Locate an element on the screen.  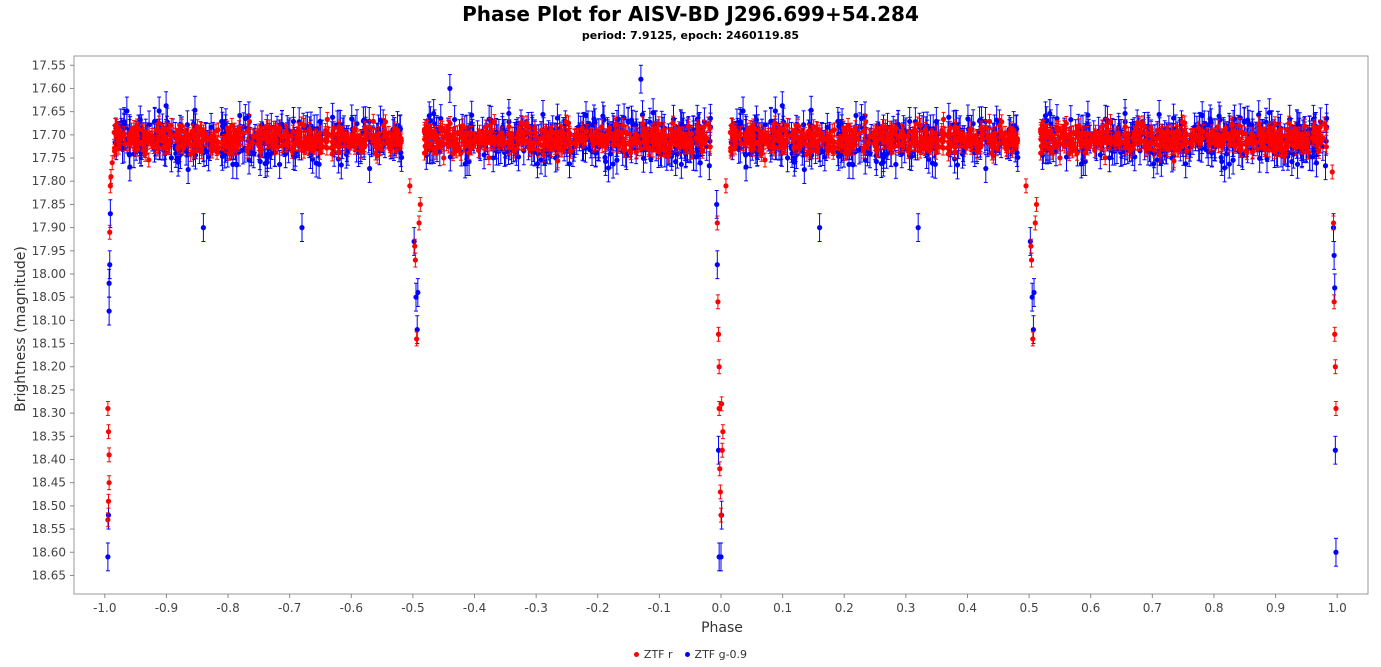
y-tick-label: 18.40 is located at coordinates (49, 460).